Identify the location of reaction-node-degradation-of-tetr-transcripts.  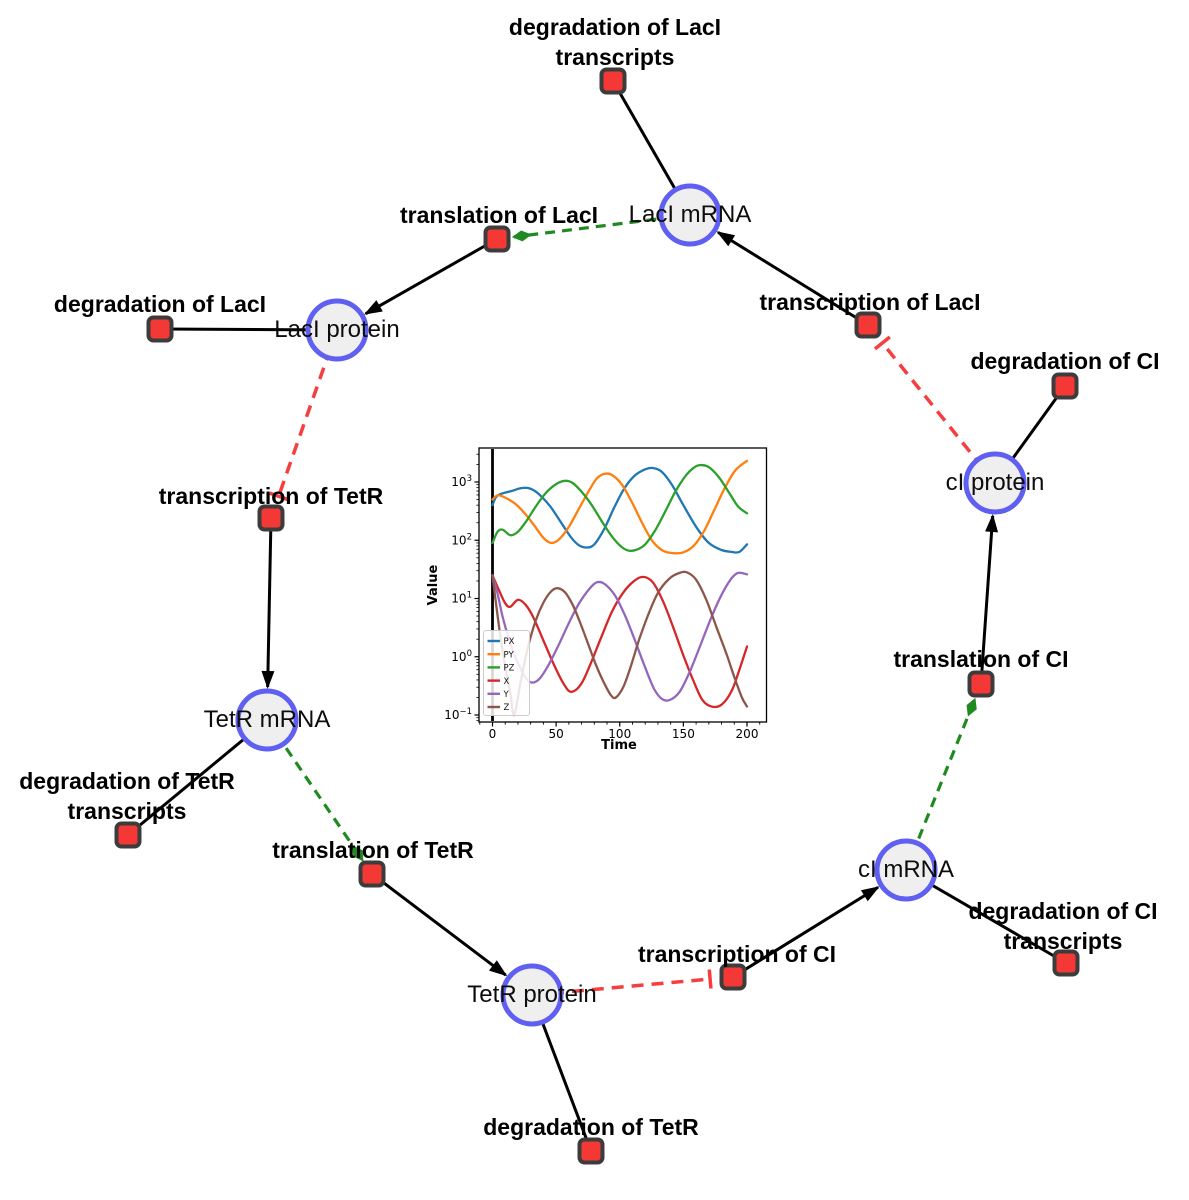
(128, 835).